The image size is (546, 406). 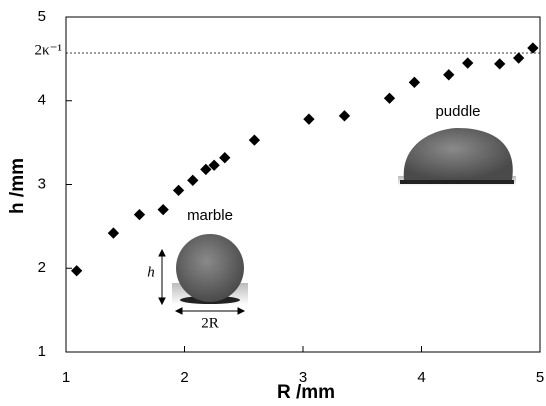 What do you see at coordinates (540, 377) in the screenshot?
I see `x-tick-label: 5` at bounding box center [540, 377].